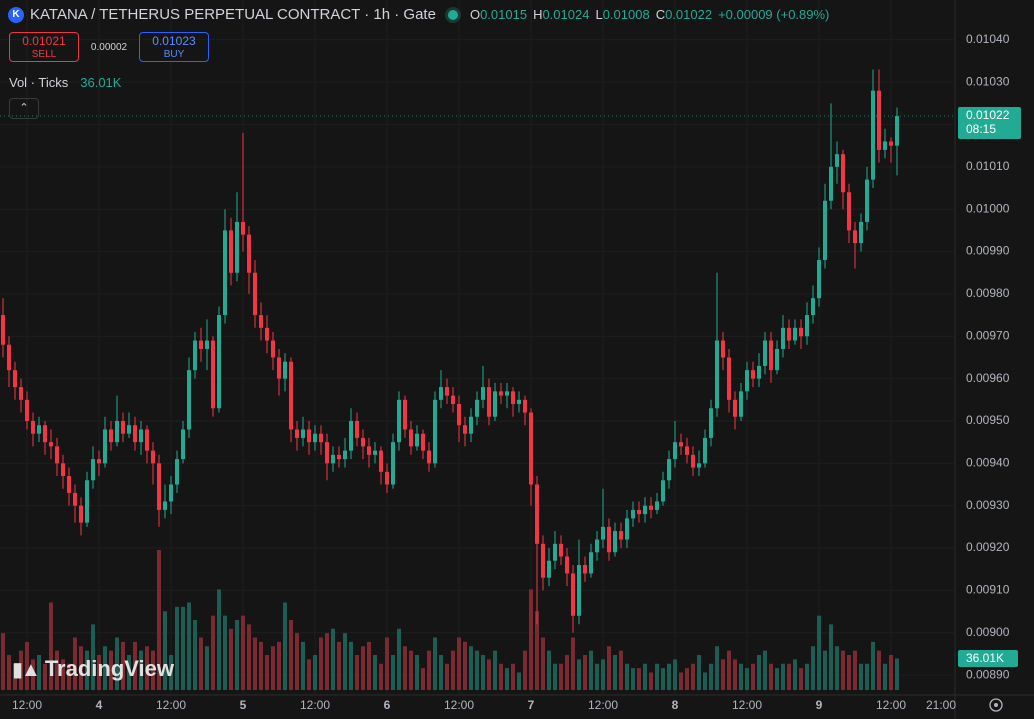 This screenshot has height=719, width=1034. Describe the element at coordinates (988, 39) in the screenshot. I see `y-tick-label: 0.01040` at that location.